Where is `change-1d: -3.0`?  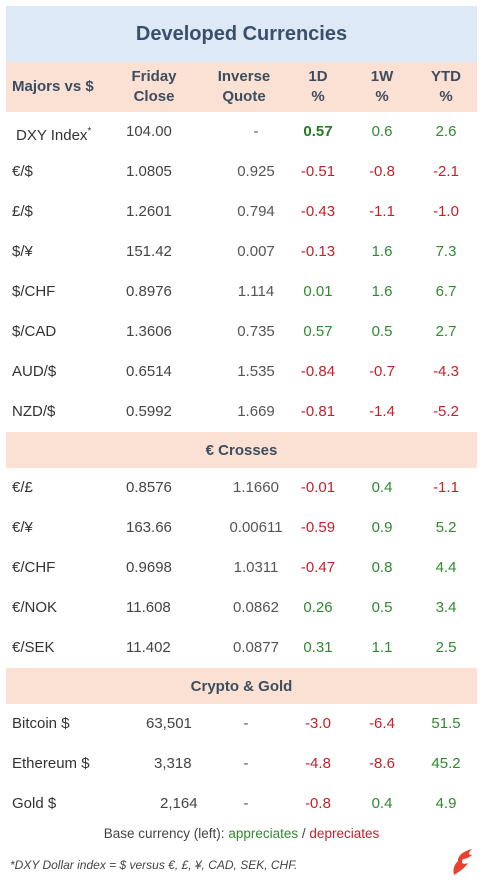 change-1d: -3.0 is located at coordinates (318, 723).